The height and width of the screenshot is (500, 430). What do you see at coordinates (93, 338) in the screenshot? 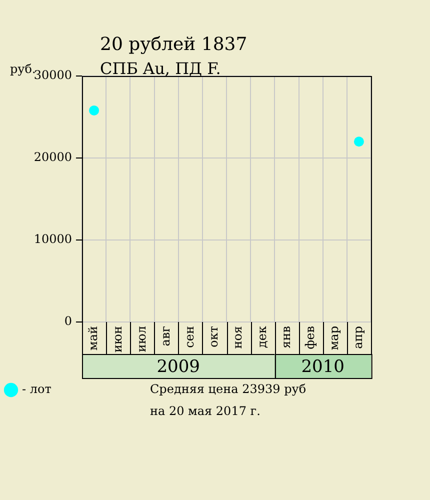
I see `x-tick-label: май` at bounding box center [93, 338].